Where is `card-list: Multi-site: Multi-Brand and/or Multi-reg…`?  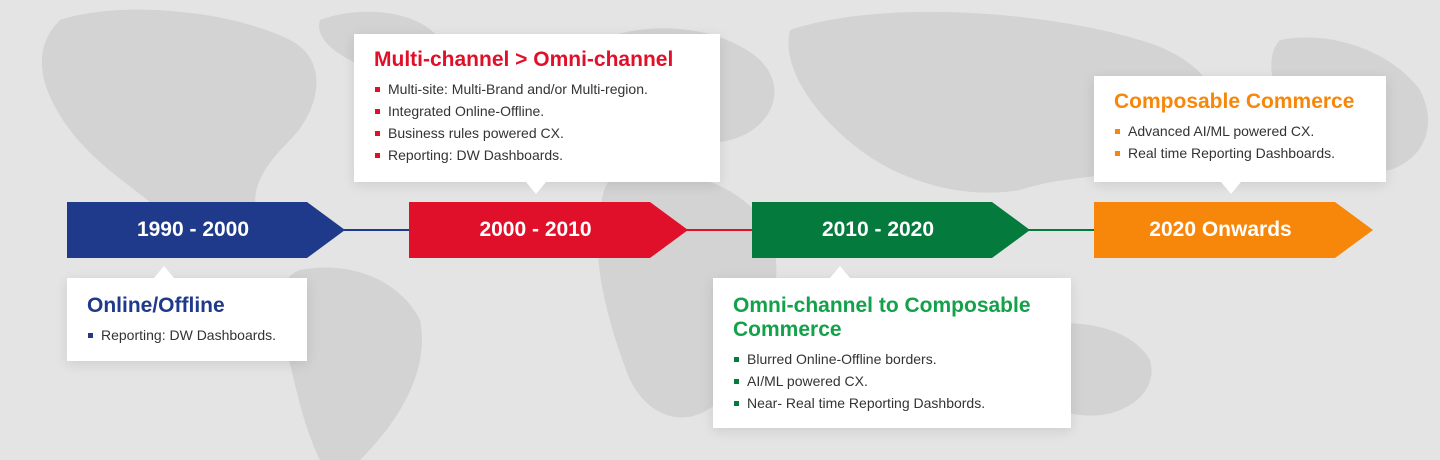 card-list: Multi-site: Multi-Brand and/or Multi-reg… is located at coordinates (538, 122).